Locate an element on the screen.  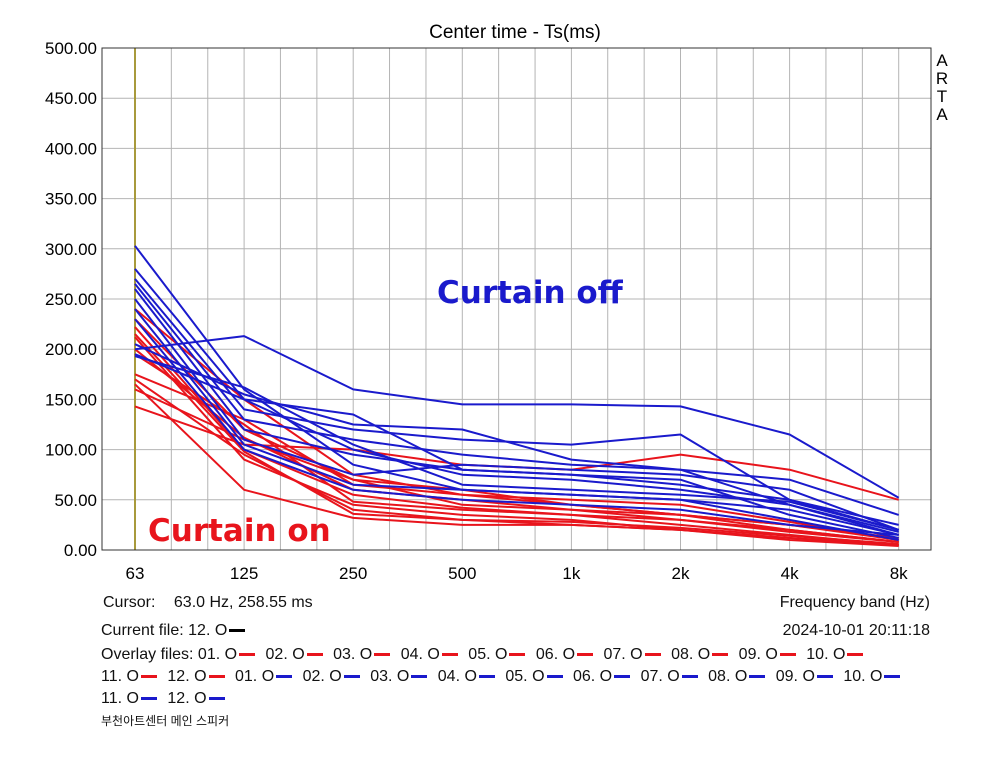
curtain-on-annotation: Curtain on is located at coordinates (239, 531).